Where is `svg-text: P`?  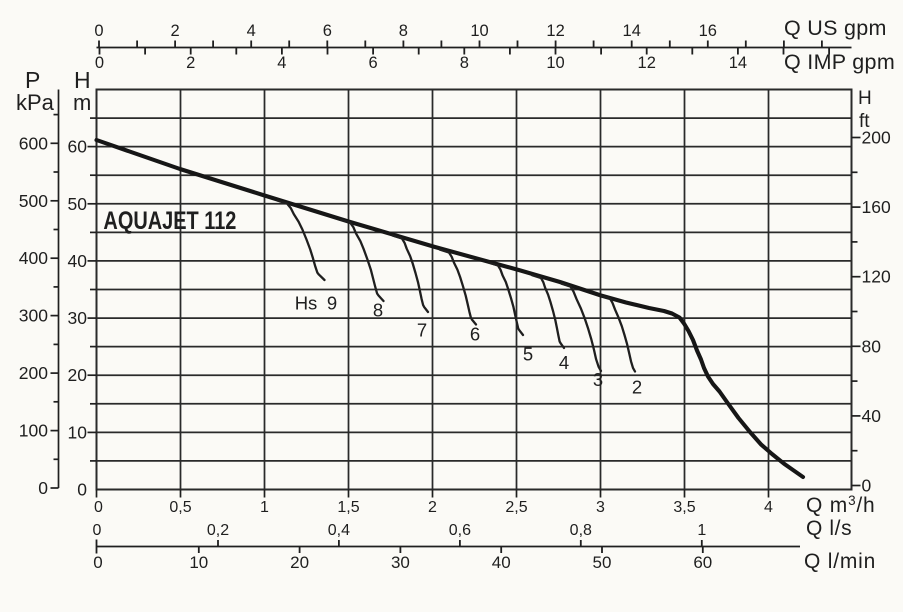
svg-text: P is located at coordinates (32, 80).